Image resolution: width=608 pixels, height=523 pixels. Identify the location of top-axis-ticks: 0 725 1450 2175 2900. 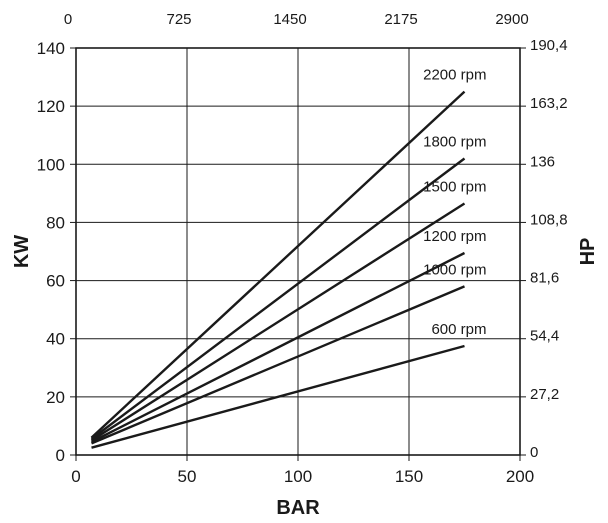
(296, 19).